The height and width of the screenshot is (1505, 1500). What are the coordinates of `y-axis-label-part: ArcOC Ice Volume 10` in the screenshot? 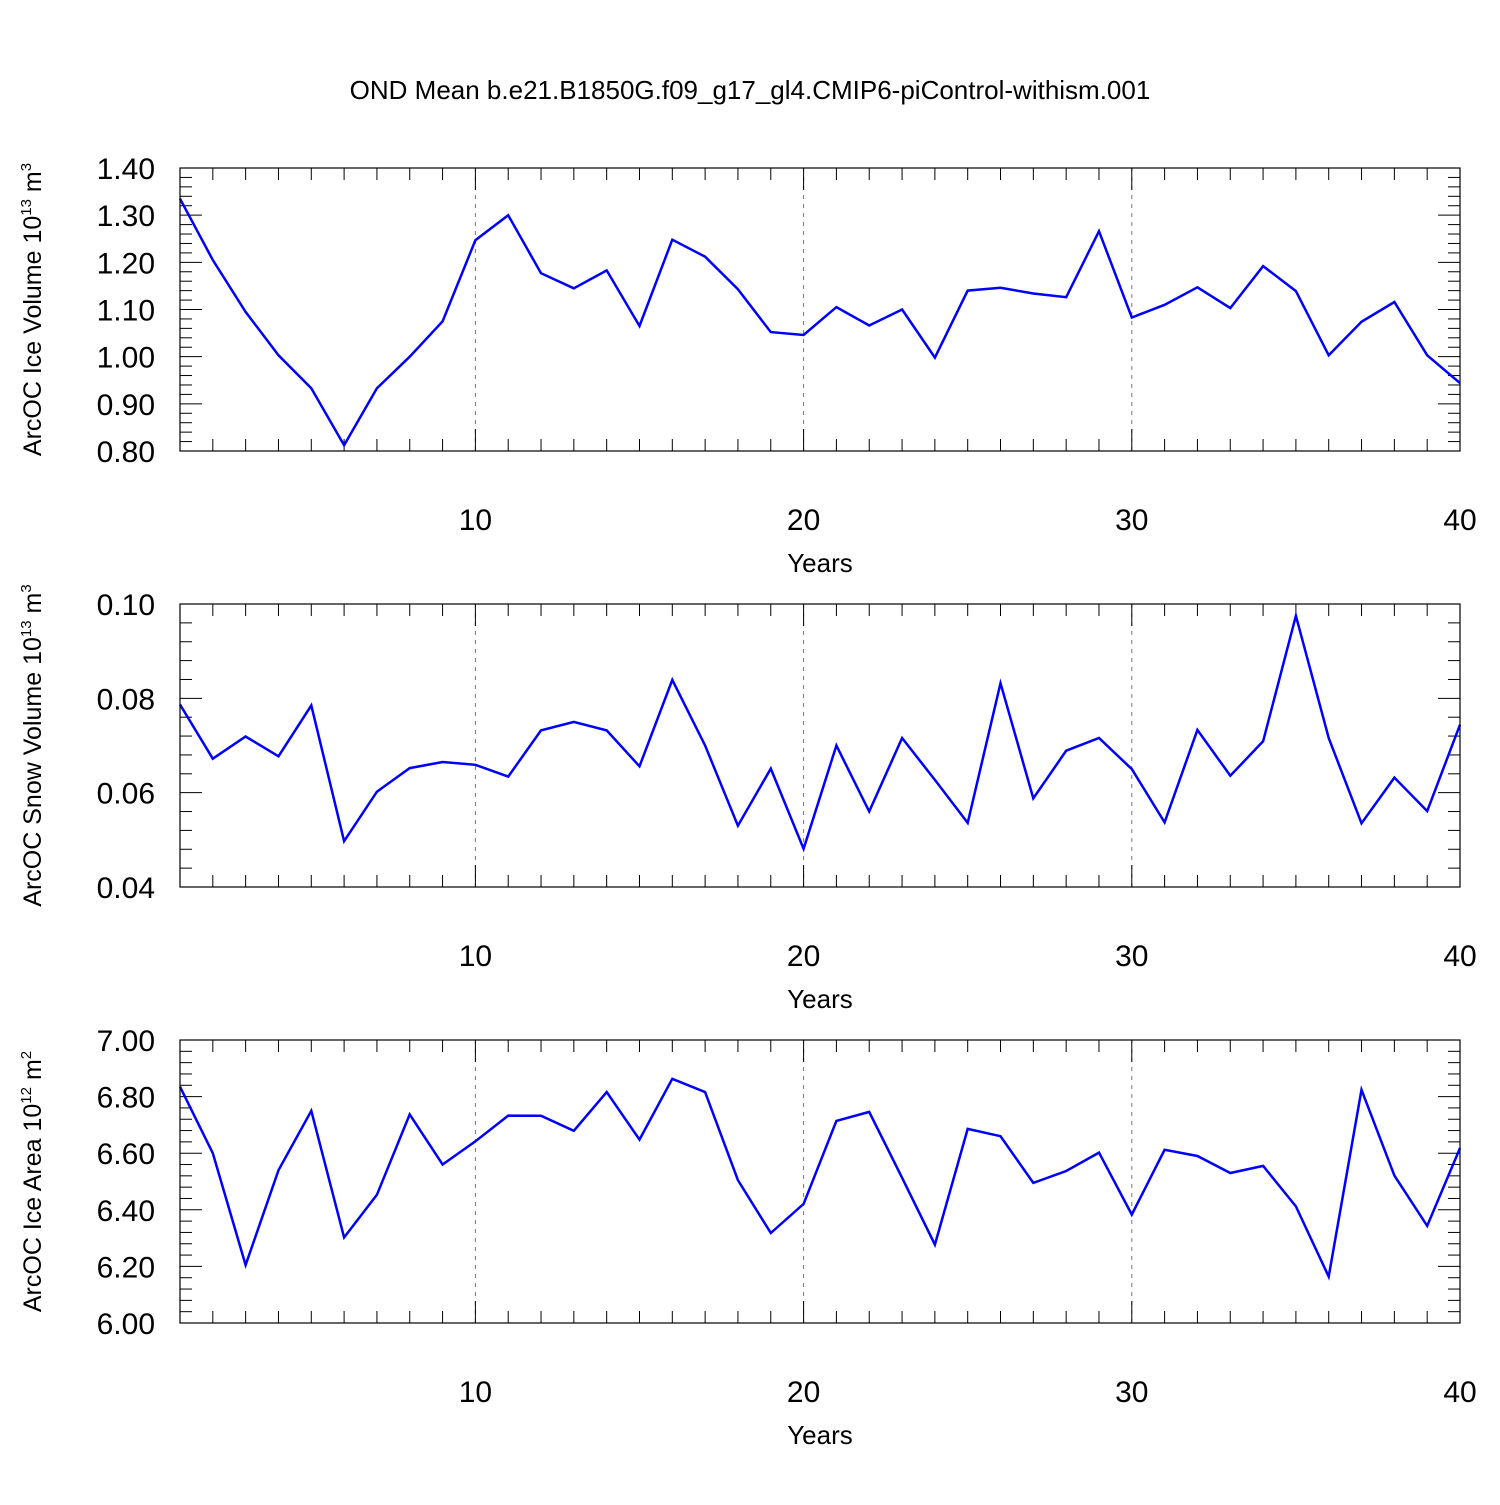 It's located at (33, 336).